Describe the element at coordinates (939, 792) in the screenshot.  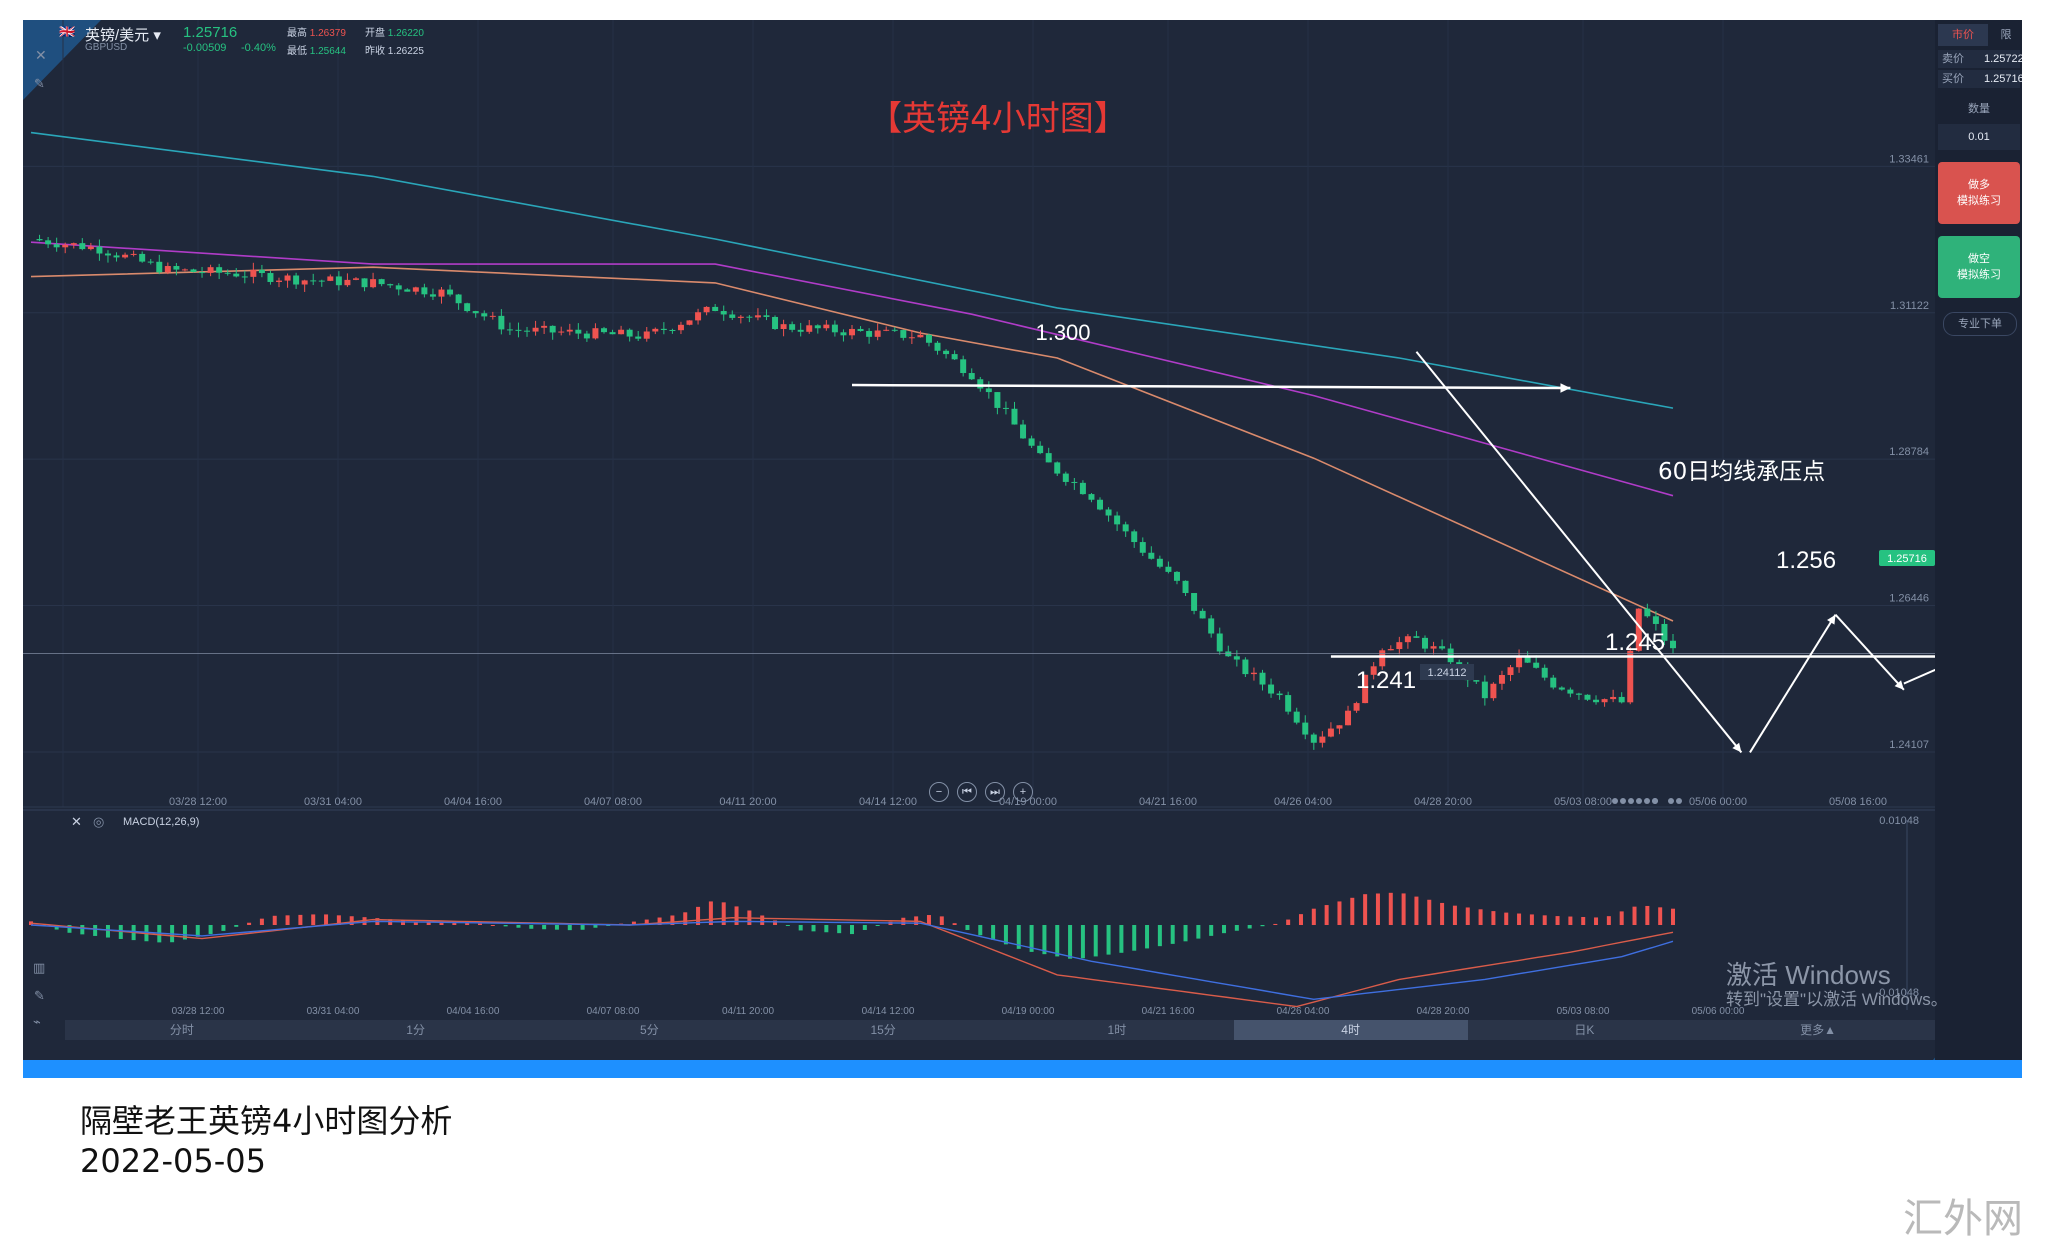
I see `zoom-out-button: −` at that location.